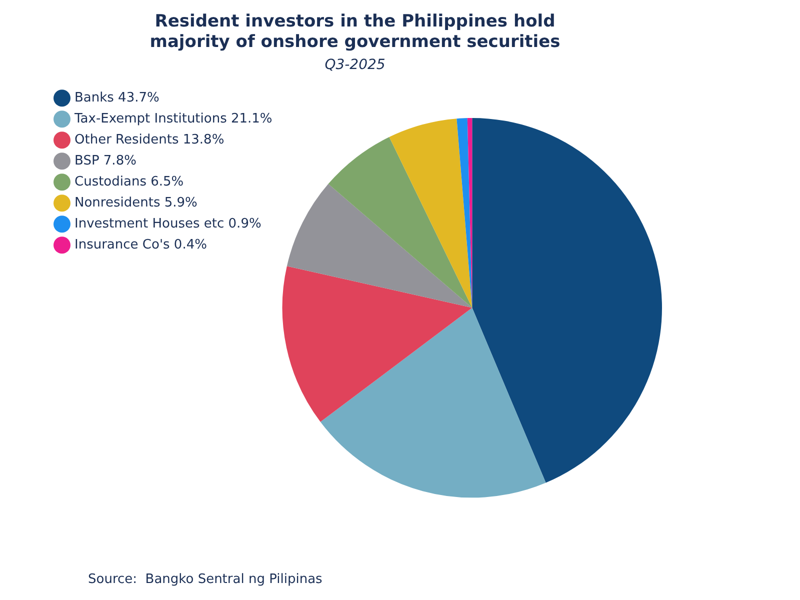  Describe the element at coordinates (117, 98) in the screenshot. I see `legend-label: Banks 43.7%` at that location.